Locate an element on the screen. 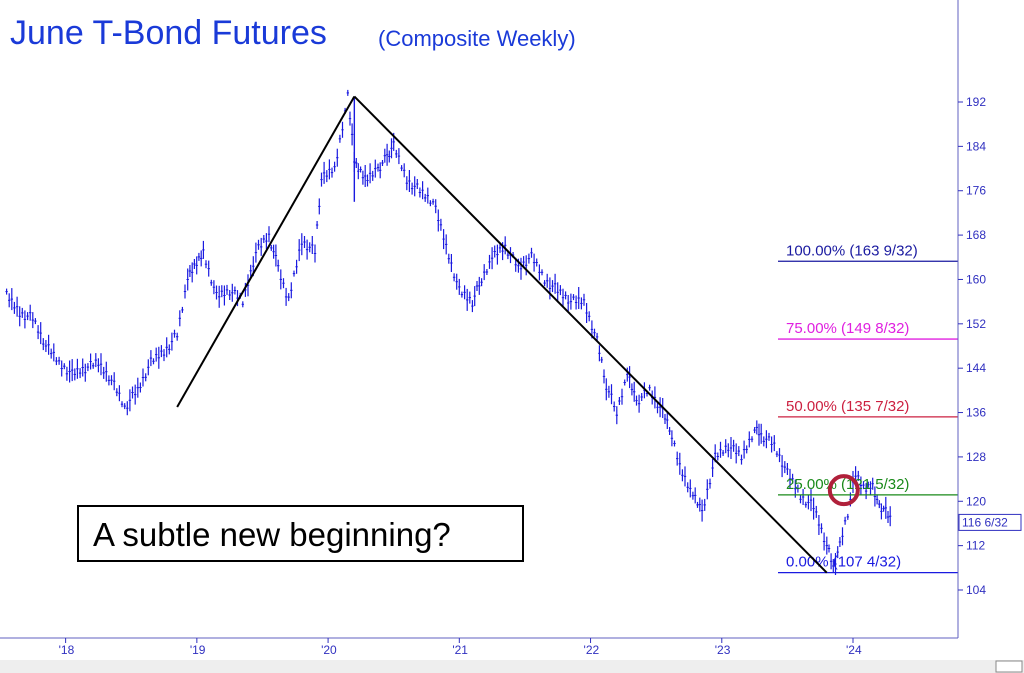 The height and width of the screenshot is (673, 1024). x-tick-label: '22 is located at coordinates (592, 650).